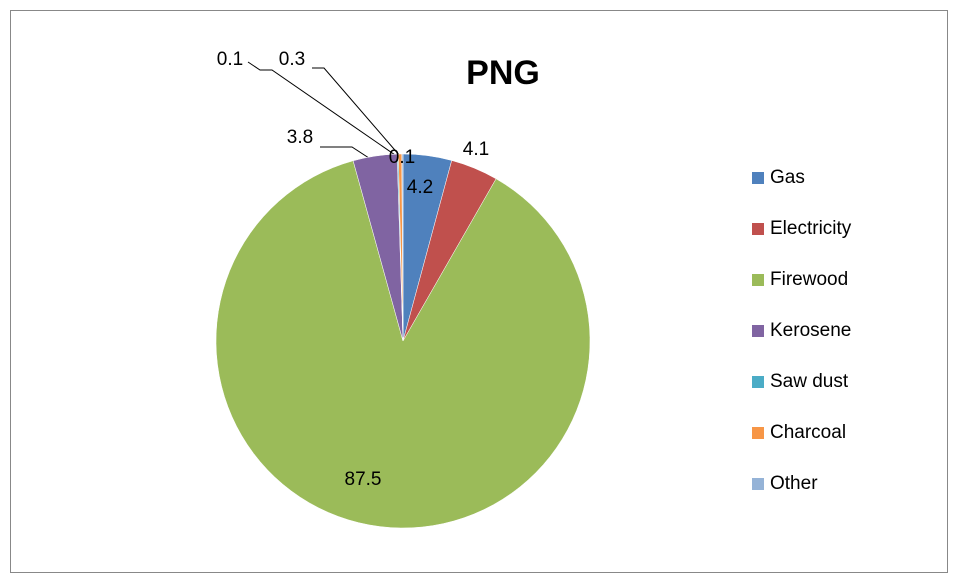  What do you see at coordinates (810, 330) in the screenshot?
I see `legend-label: Kerosene` at bounding box center [810, 330].